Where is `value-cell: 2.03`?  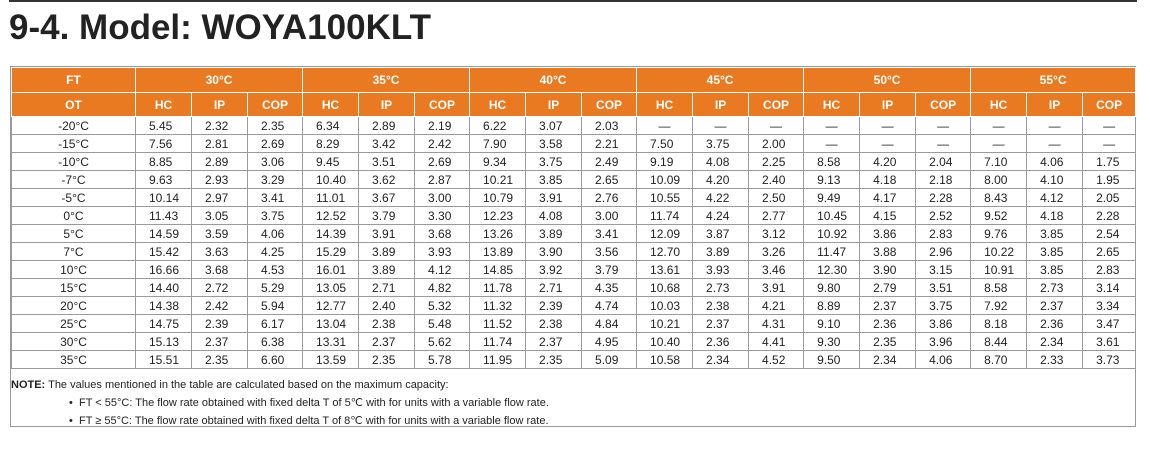 value-cell: 2.03 is located at coordinates (609, 125).